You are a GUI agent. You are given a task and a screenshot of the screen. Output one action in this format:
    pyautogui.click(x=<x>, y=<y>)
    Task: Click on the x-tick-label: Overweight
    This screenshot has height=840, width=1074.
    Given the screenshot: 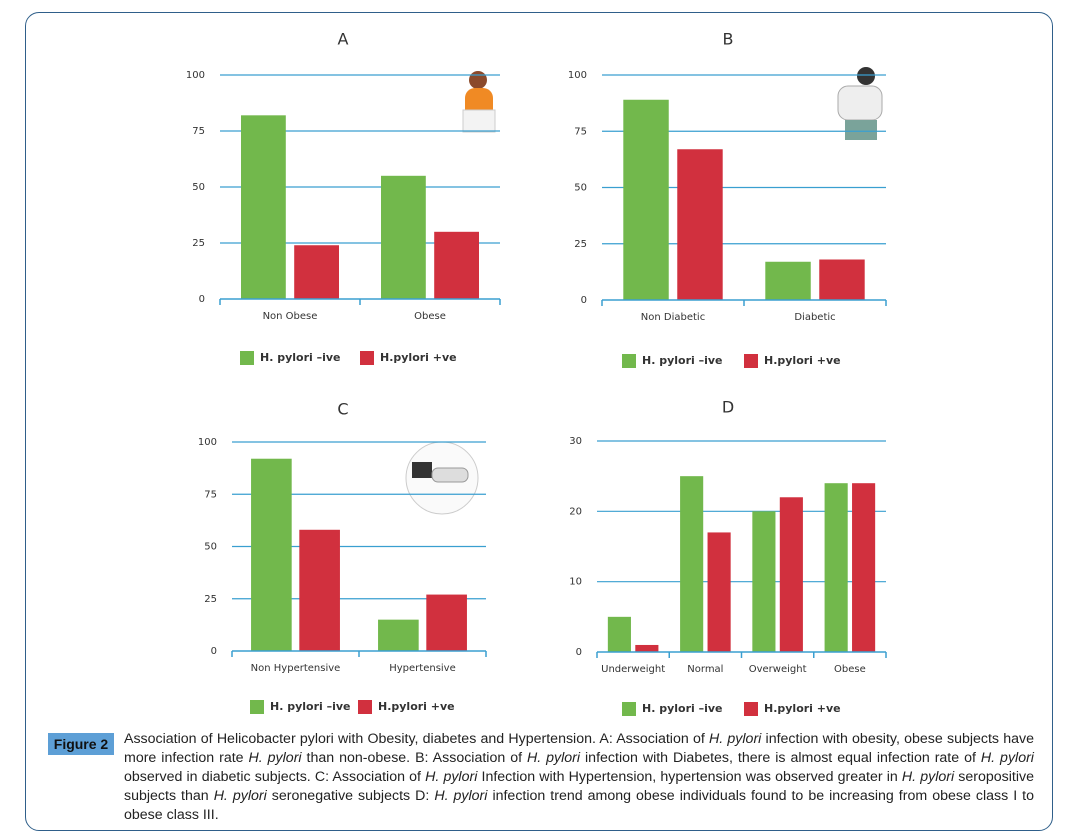 What is the action you would take?
    pyautogui.click(x=778, y=669)
    